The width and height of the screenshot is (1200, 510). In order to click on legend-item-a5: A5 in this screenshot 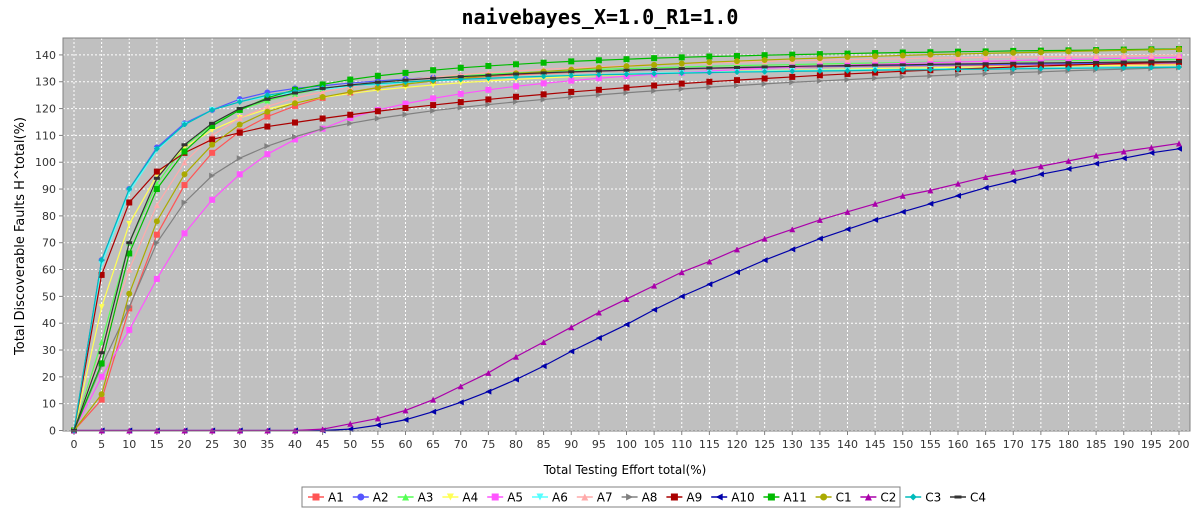, I will do `click(505, 498)`.